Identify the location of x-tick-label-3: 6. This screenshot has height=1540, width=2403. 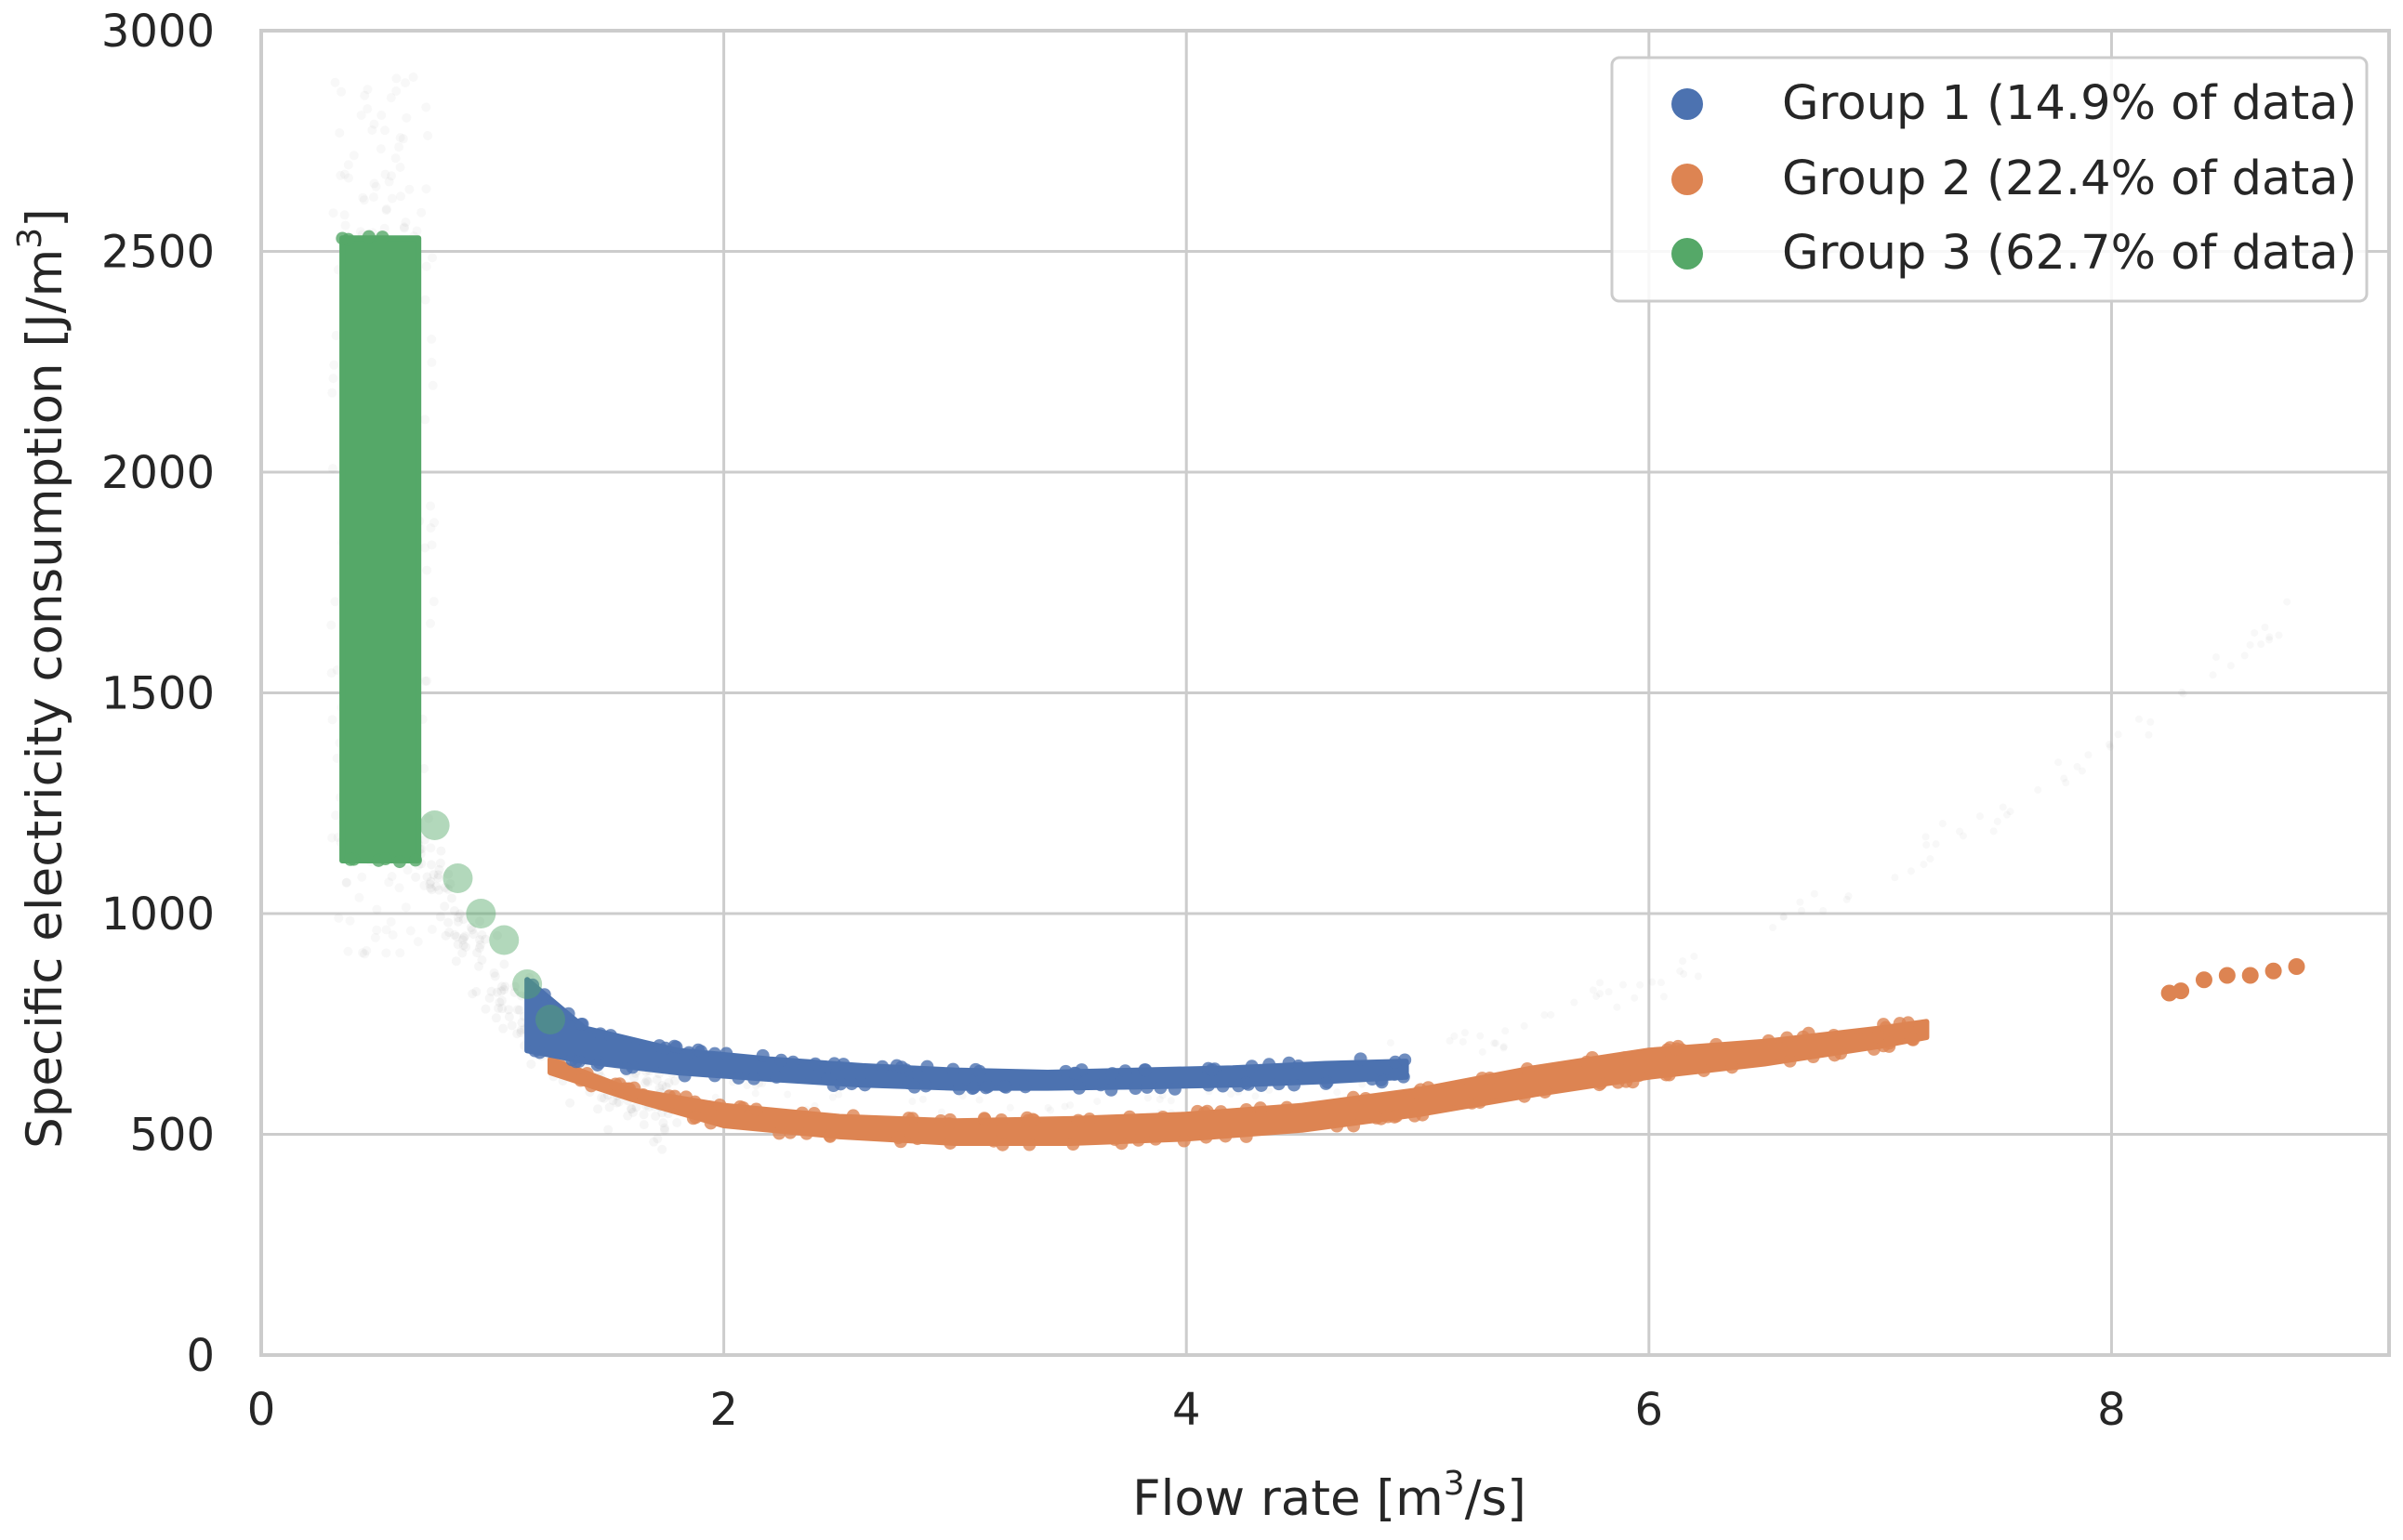
(1649, 1410).